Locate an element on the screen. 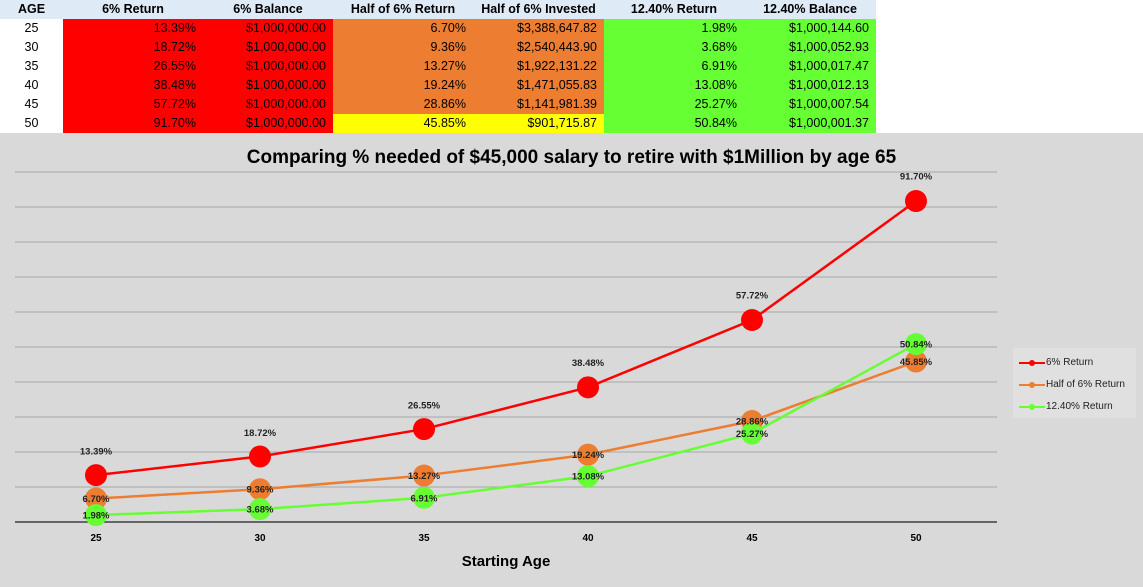 The image size is (1143, 587). legend-label: 6% Return is located at coordinates (1070, 362).